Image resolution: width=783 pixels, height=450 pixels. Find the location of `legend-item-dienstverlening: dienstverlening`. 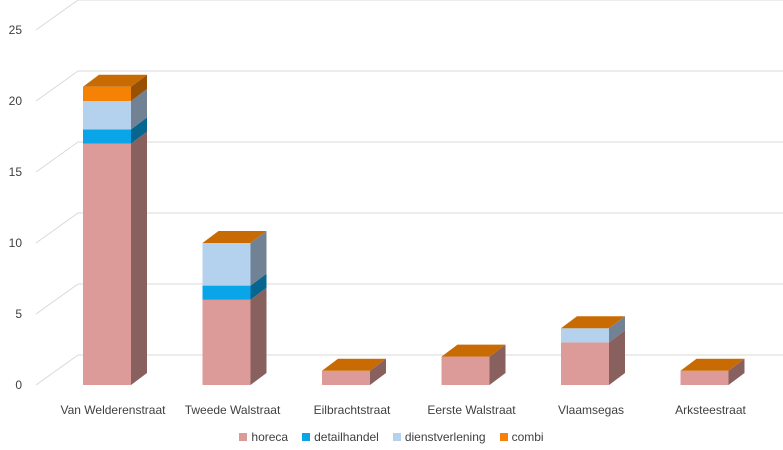

legend-item-dienstverlening: dienstverlening is located at coordinates (439, 437).